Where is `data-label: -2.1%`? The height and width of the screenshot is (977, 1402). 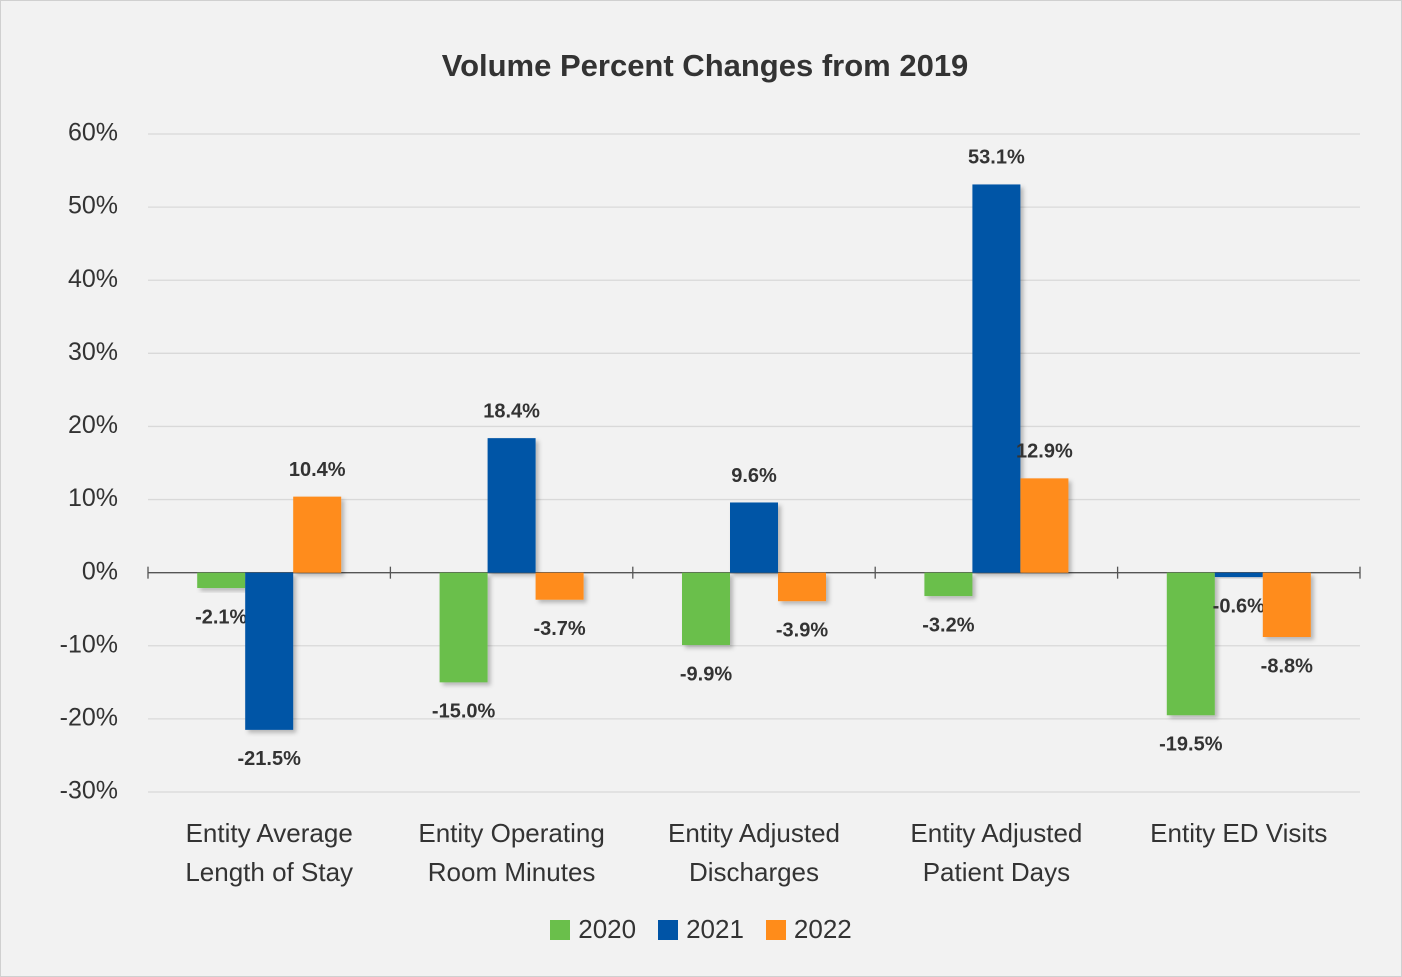 data-label: -2.1% is located at coordinates (221, 617).